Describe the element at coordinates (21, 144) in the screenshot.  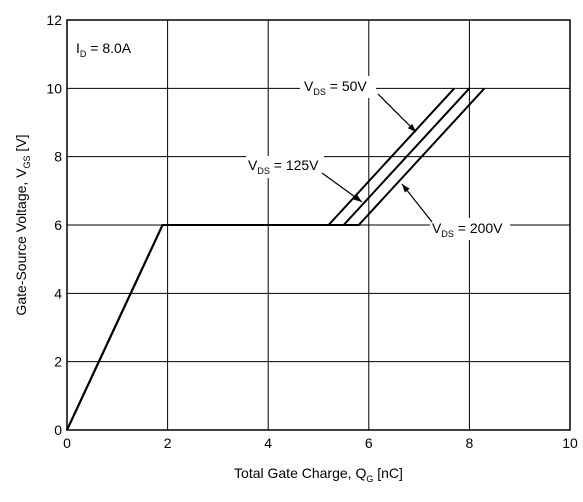
I see `y-axis-title-part: [V]` at that location.